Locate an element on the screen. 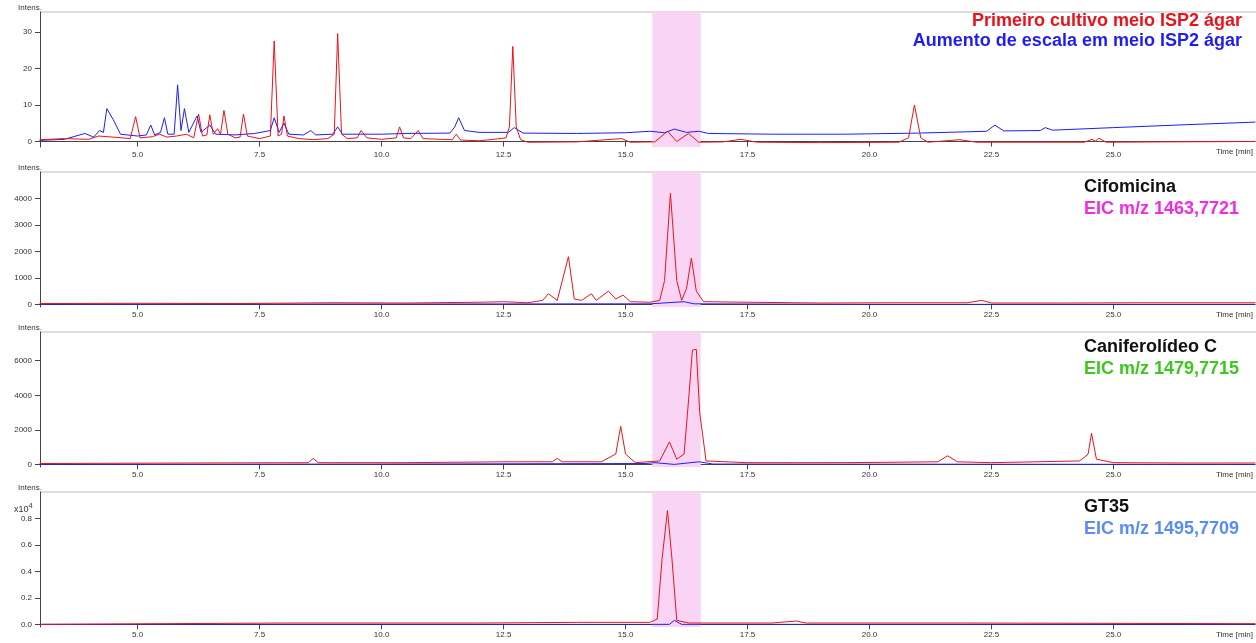  text: EIC m/z 1495,7709 is located at coordinates (1161, 528).